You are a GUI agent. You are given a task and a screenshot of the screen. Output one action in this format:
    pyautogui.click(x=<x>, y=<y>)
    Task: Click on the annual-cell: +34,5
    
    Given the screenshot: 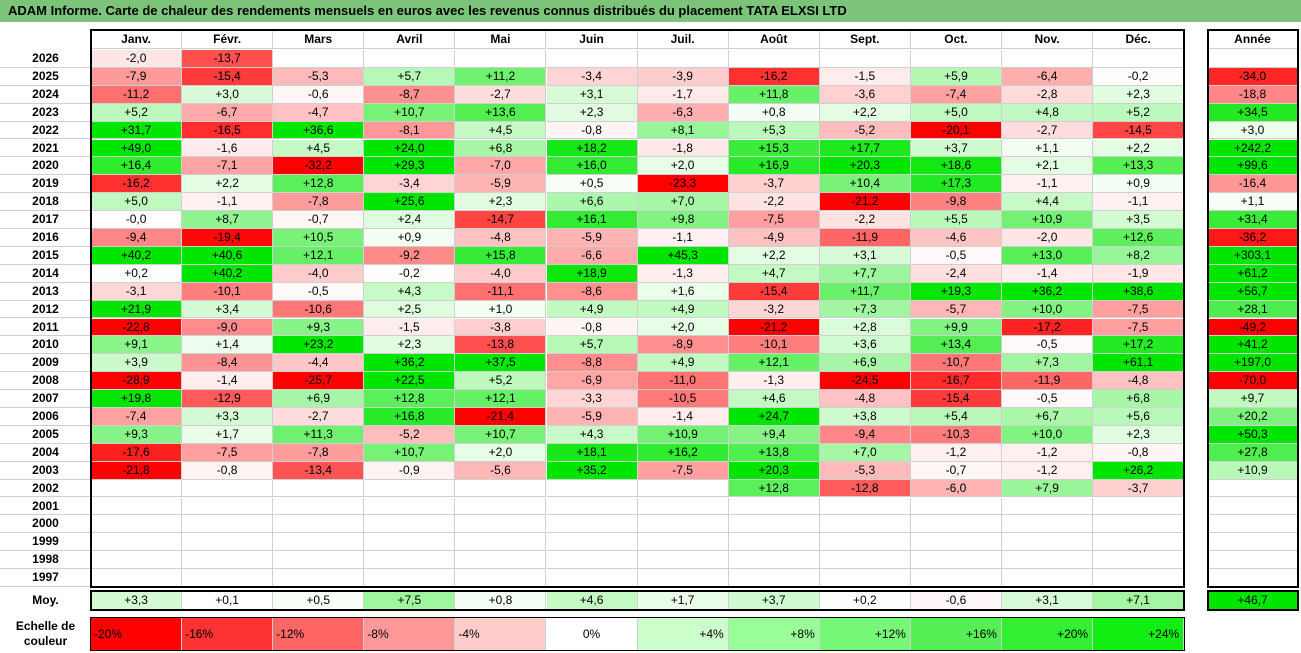 What is the action you would take?
    pyautogui.click(x=1253, y=112)
    